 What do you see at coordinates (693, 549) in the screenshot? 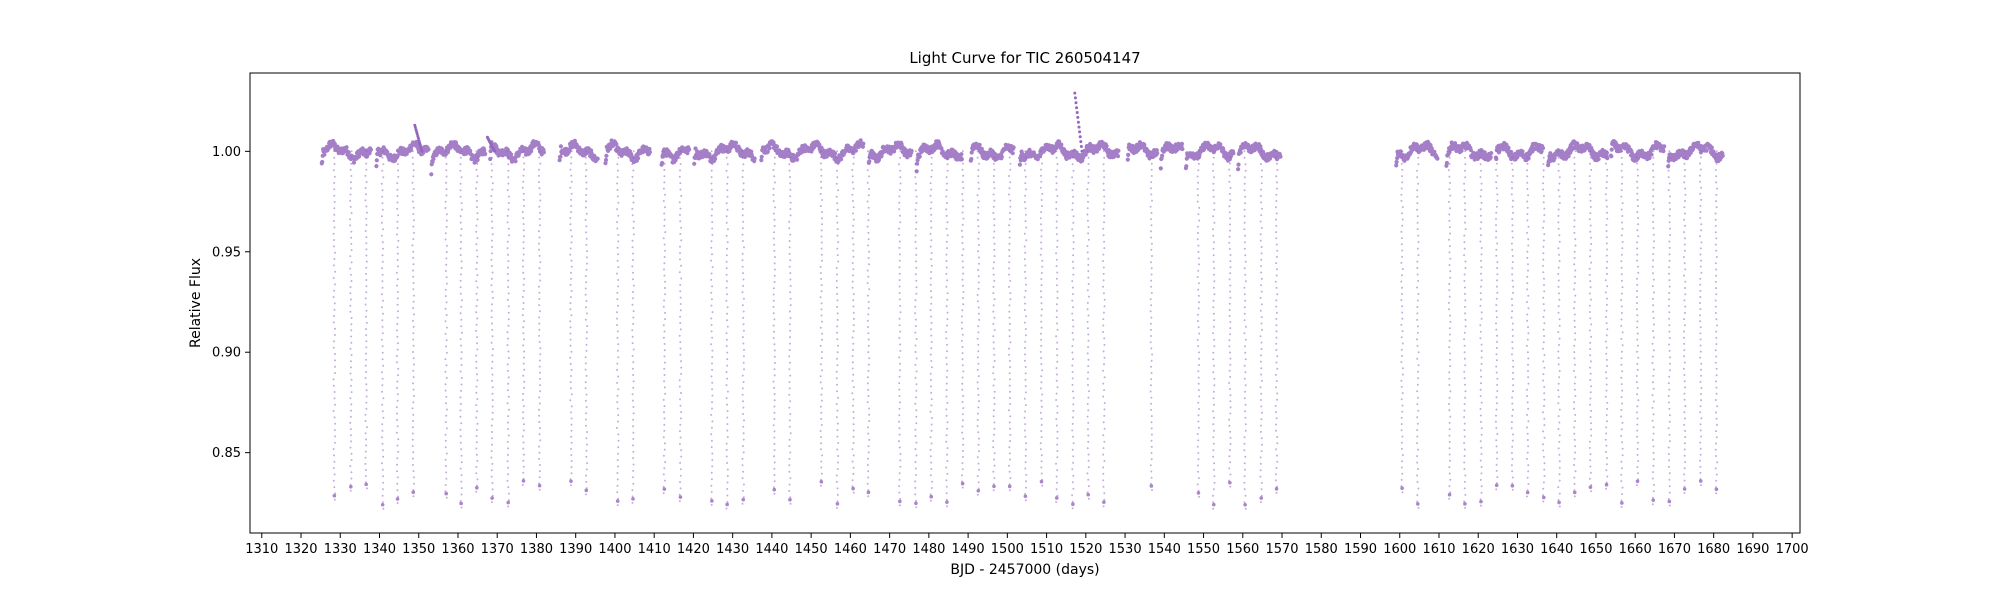
I see `x-tick-label: 1420` at bounding box center [693, 549].